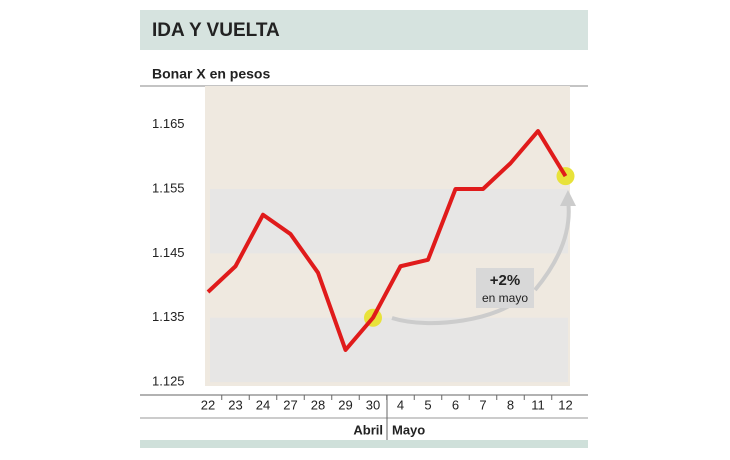 The image size is (730, 460). What do you see at coordinates (427, 404) in the screenshot?
I see `x-tick-label: 5` at bounding box center [427, 404].